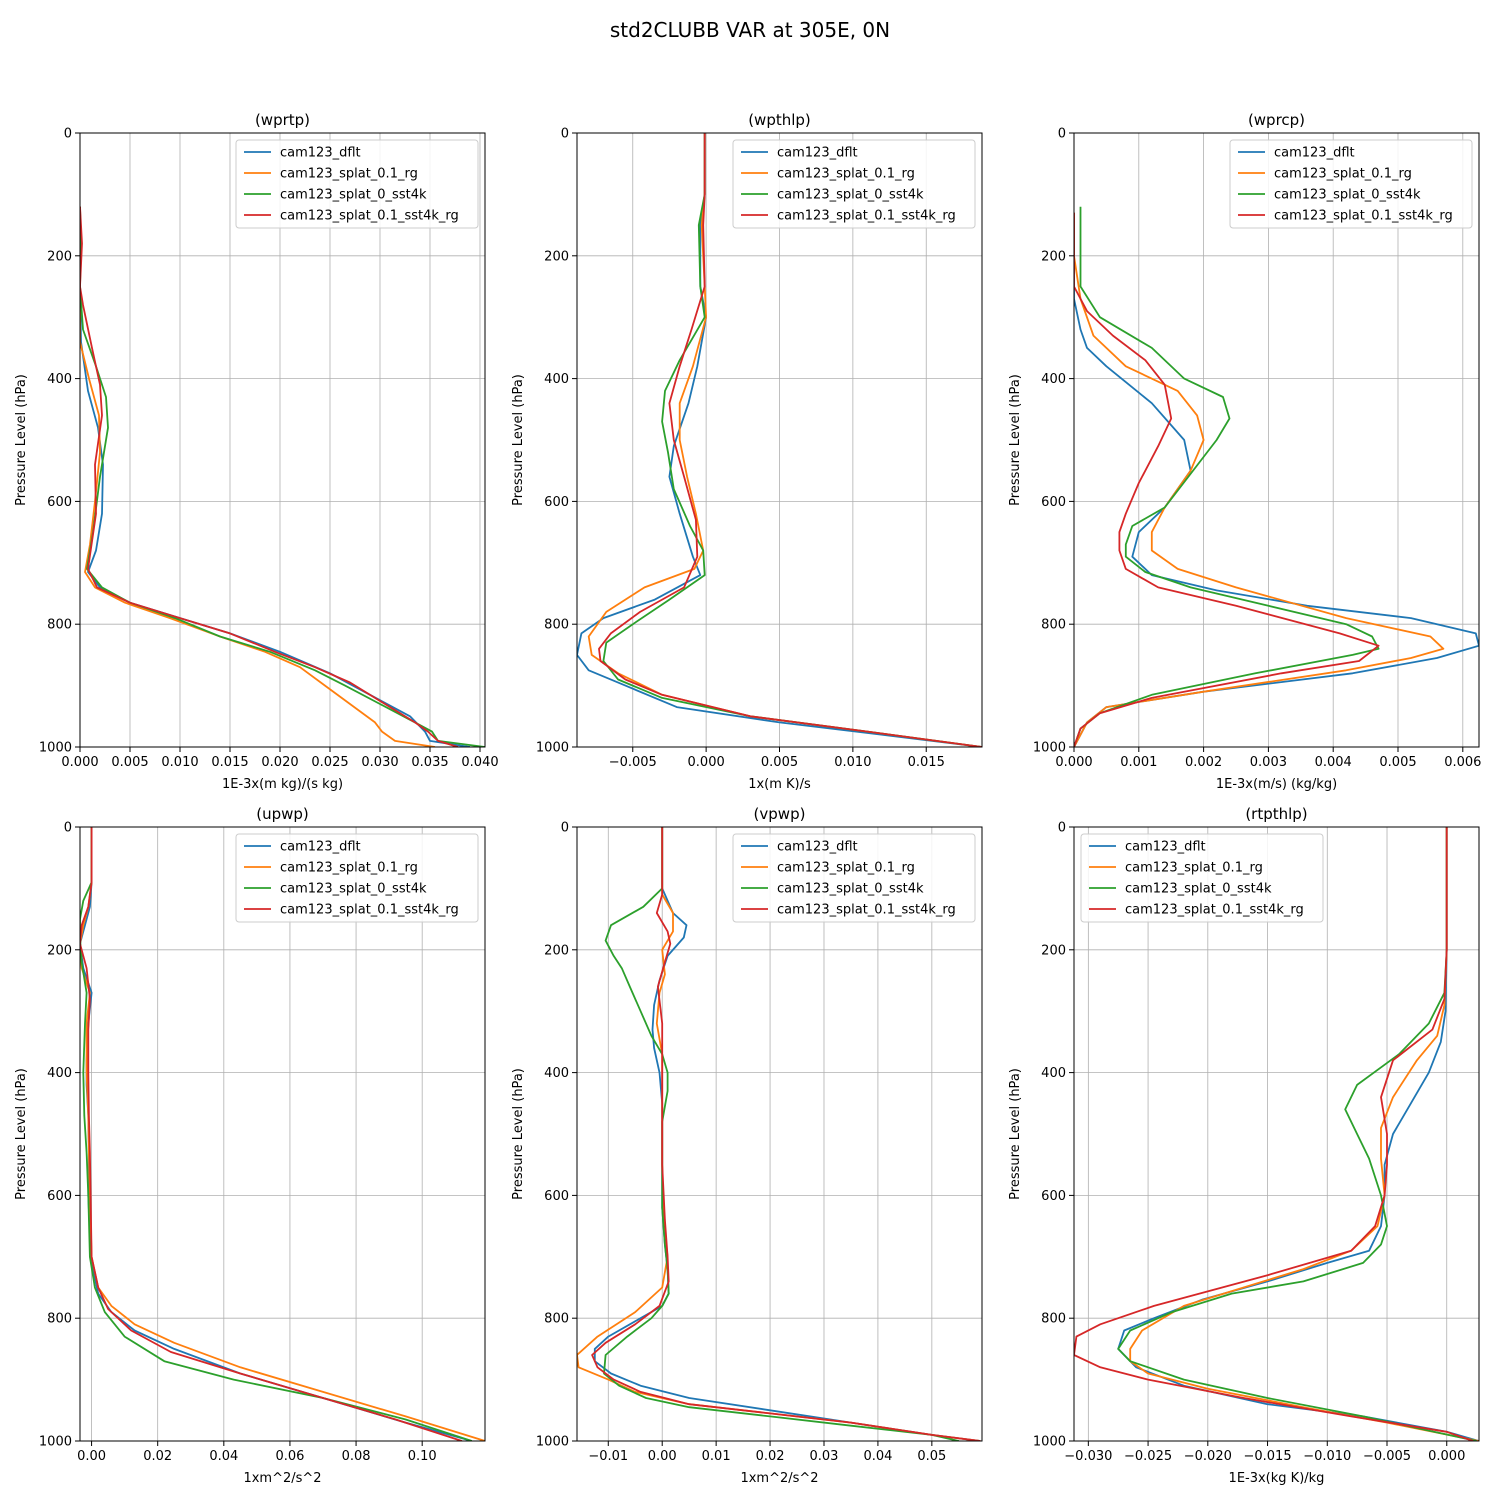  Describe the element at coordinates (1203, 762) in the screenshot. I see `x-tick-label: 0.002` at that location.